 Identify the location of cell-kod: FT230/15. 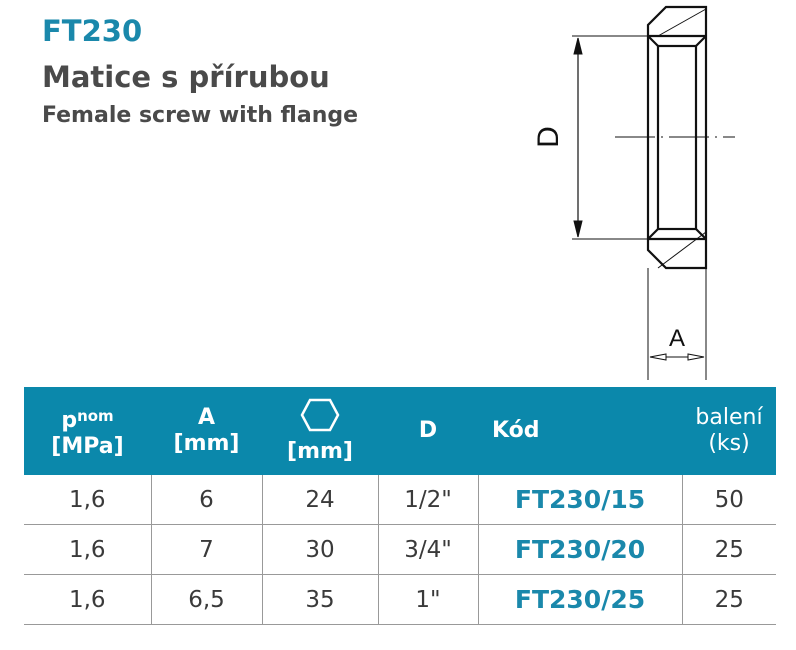
(579, 500).